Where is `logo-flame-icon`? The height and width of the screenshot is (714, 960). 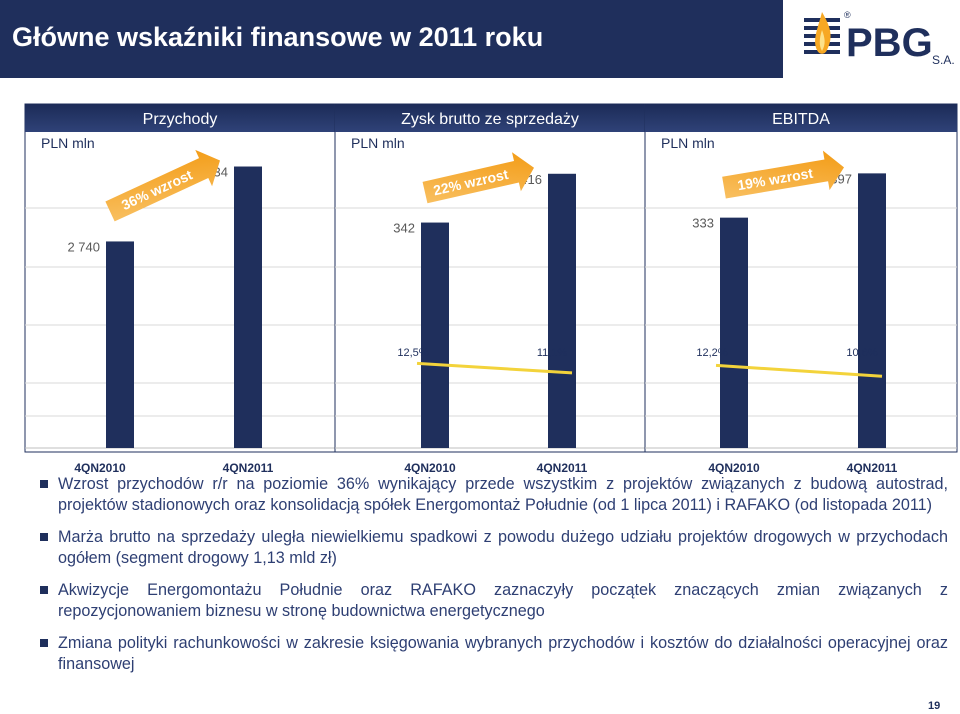 logo-flame-icon is located at coordinates (822, 33).